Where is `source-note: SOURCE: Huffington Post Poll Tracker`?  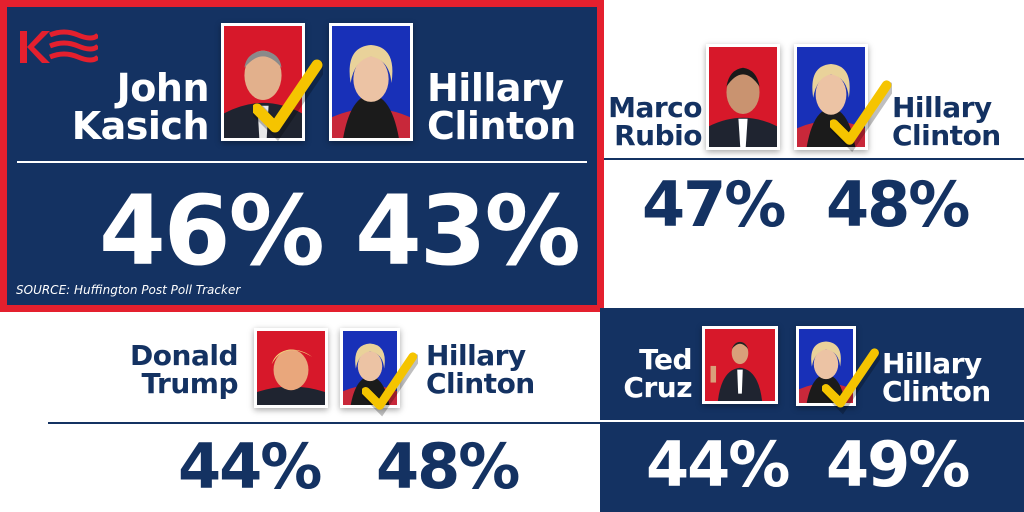 source-note: SOURCE: Huffington Post Poll Tracker is located at coordinates (128, 290).